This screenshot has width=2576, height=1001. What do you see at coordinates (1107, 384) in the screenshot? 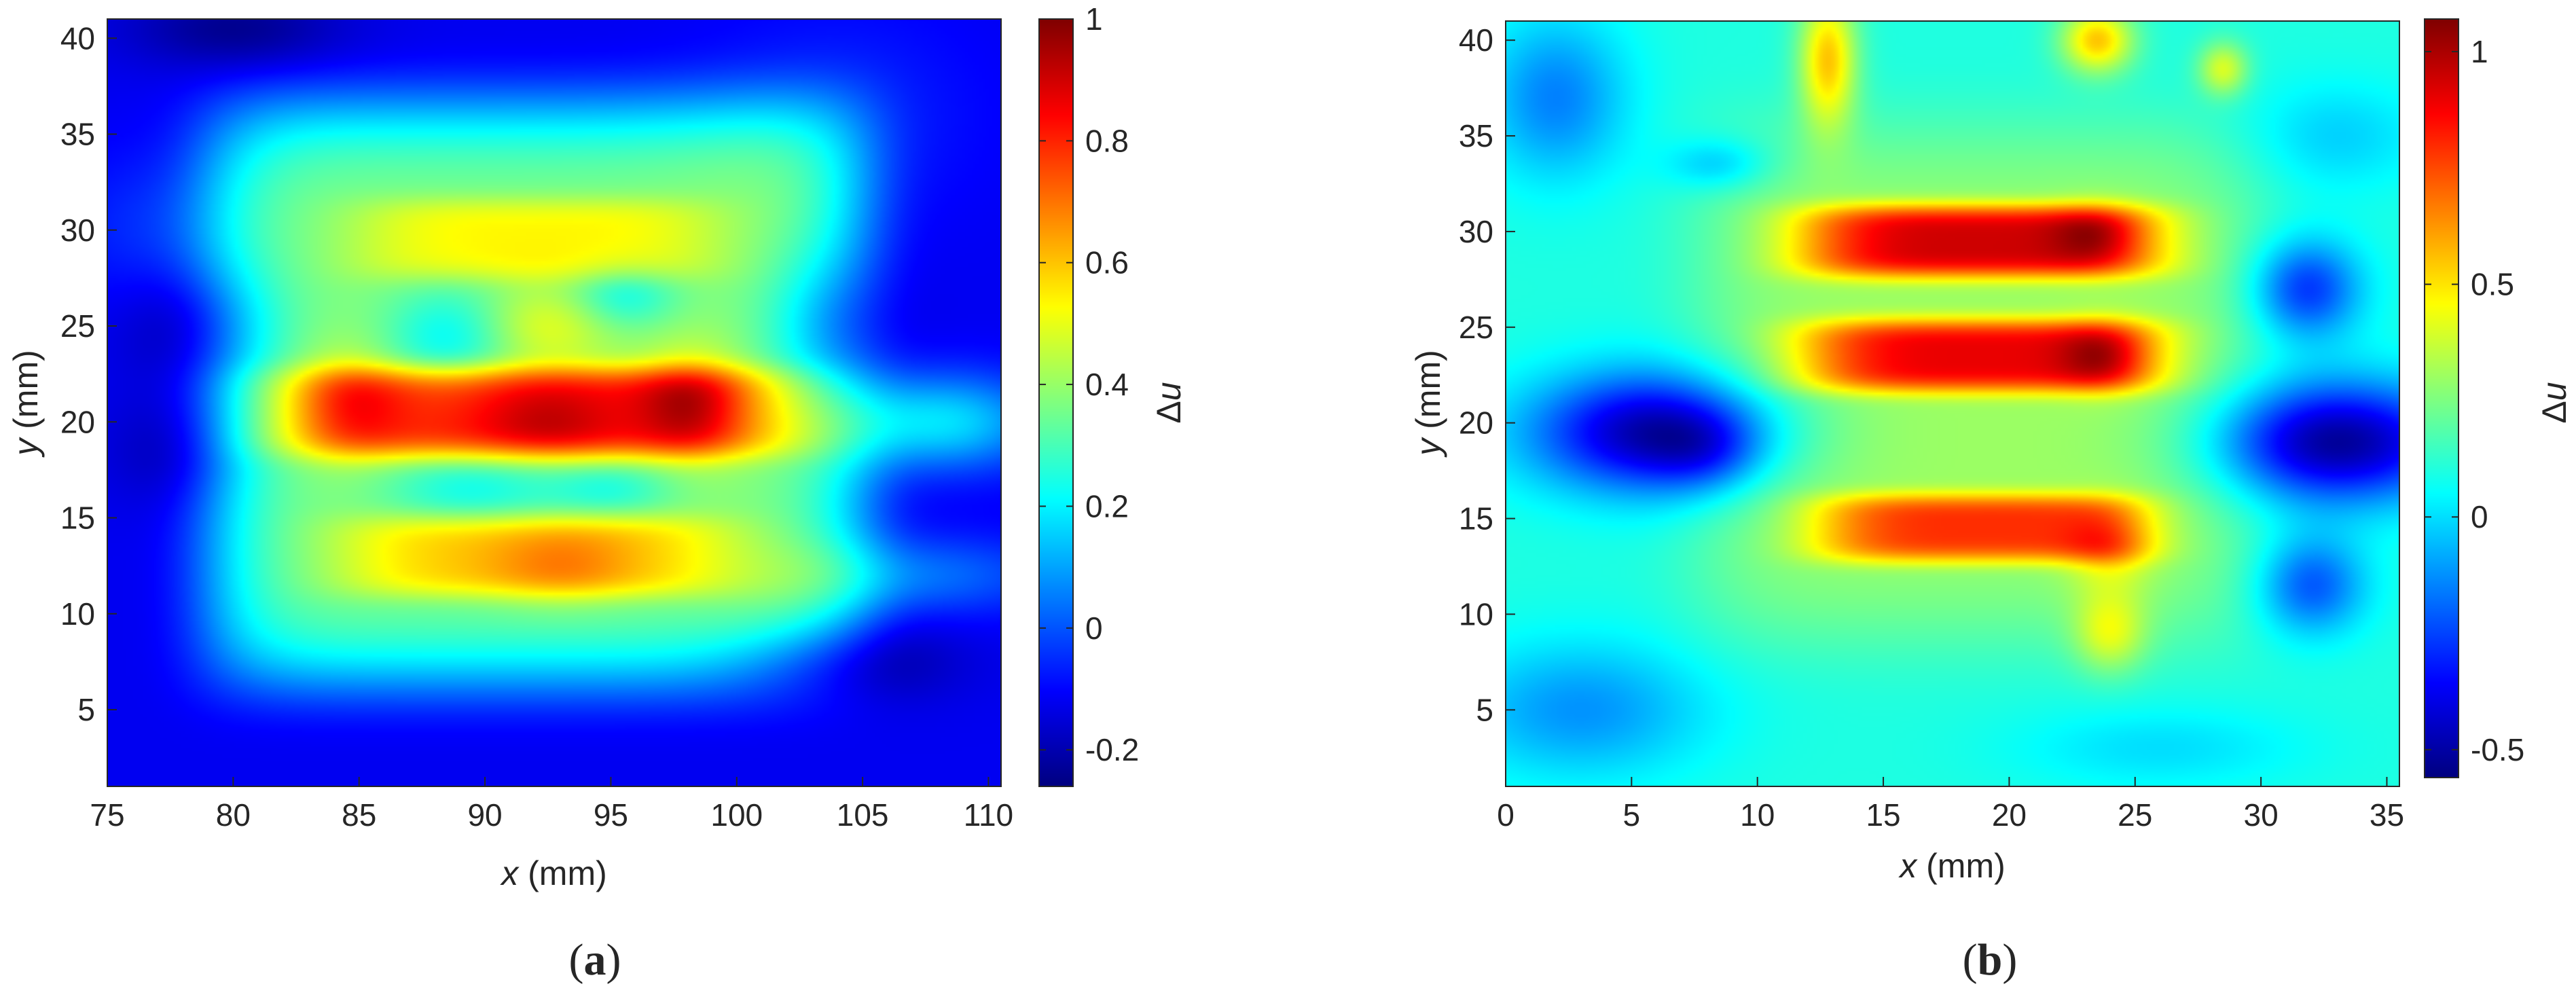
I see `panel-a-colorbar-tick-label: 0.4` at bounding box center [1107, 384].